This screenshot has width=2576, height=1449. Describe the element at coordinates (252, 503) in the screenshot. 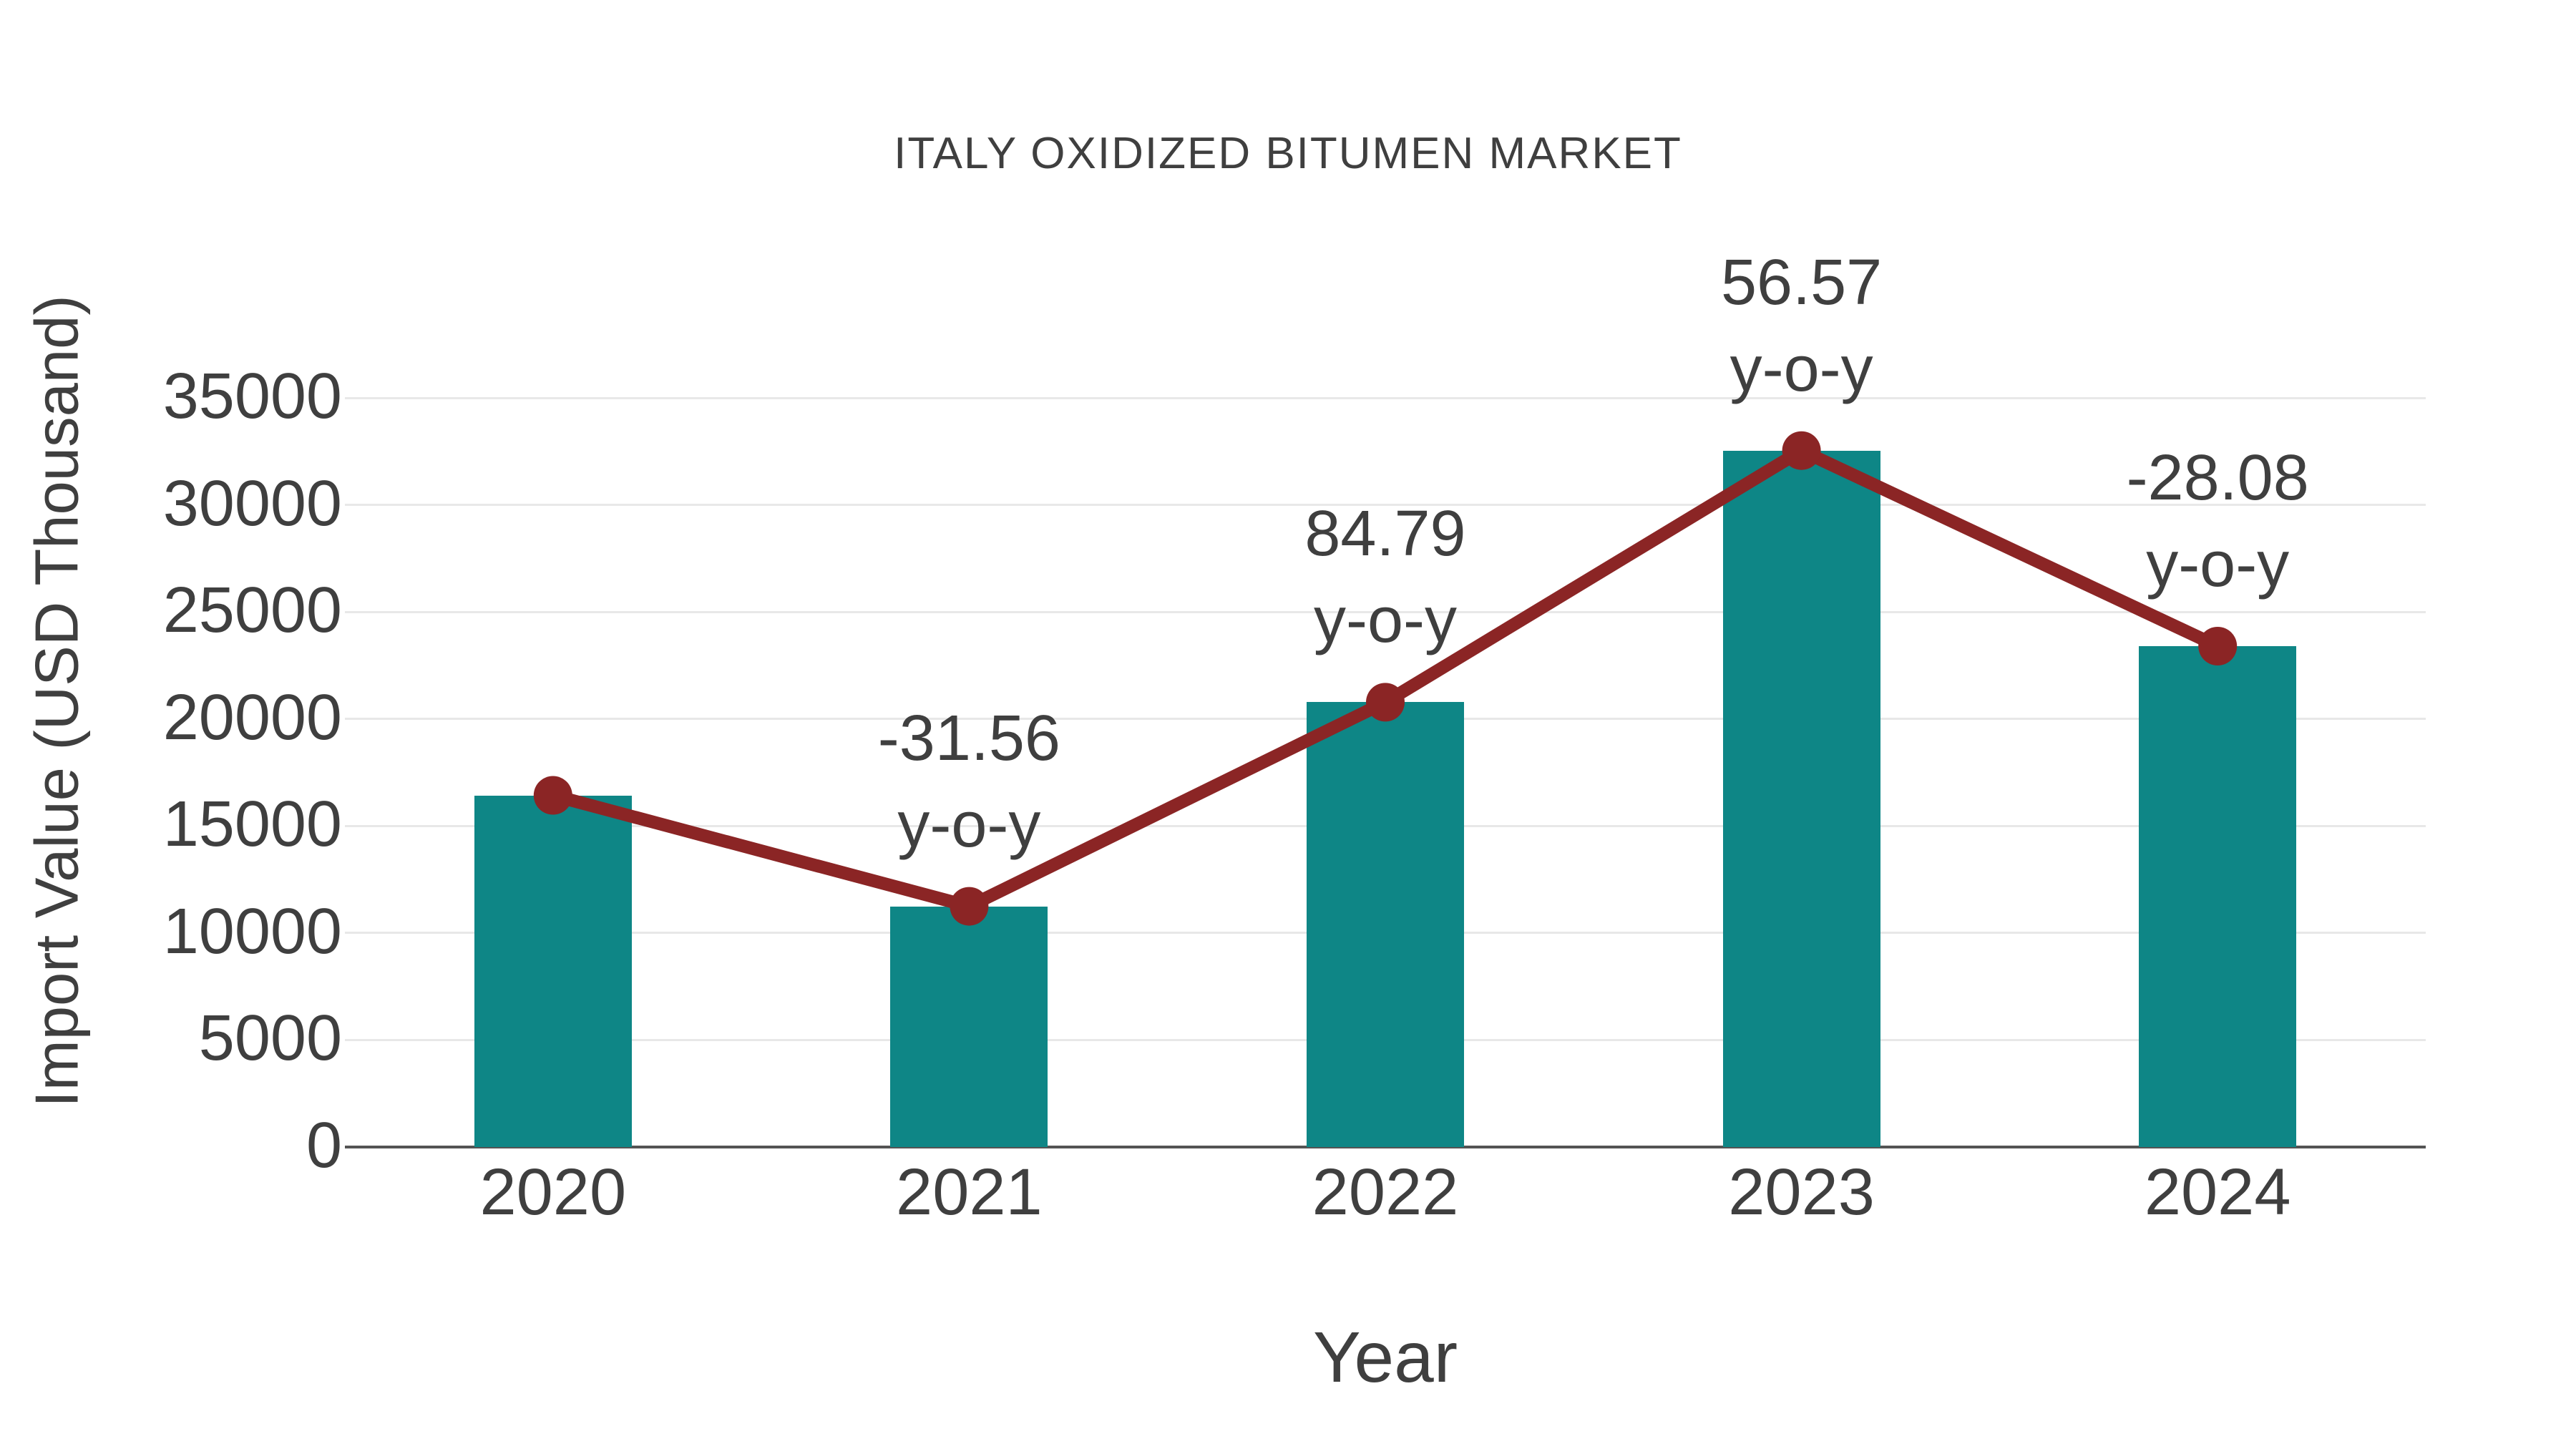

I see `y-axis-tick-label: 30000` at that location.